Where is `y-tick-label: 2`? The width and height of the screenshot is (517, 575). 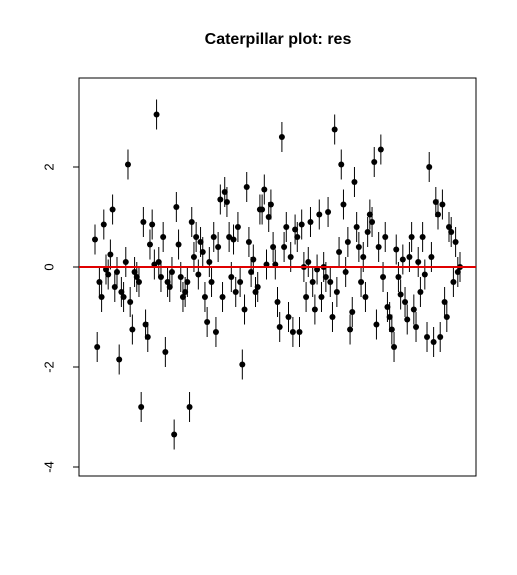
y-tick-label: 2 is located at coordinates (48, 166).